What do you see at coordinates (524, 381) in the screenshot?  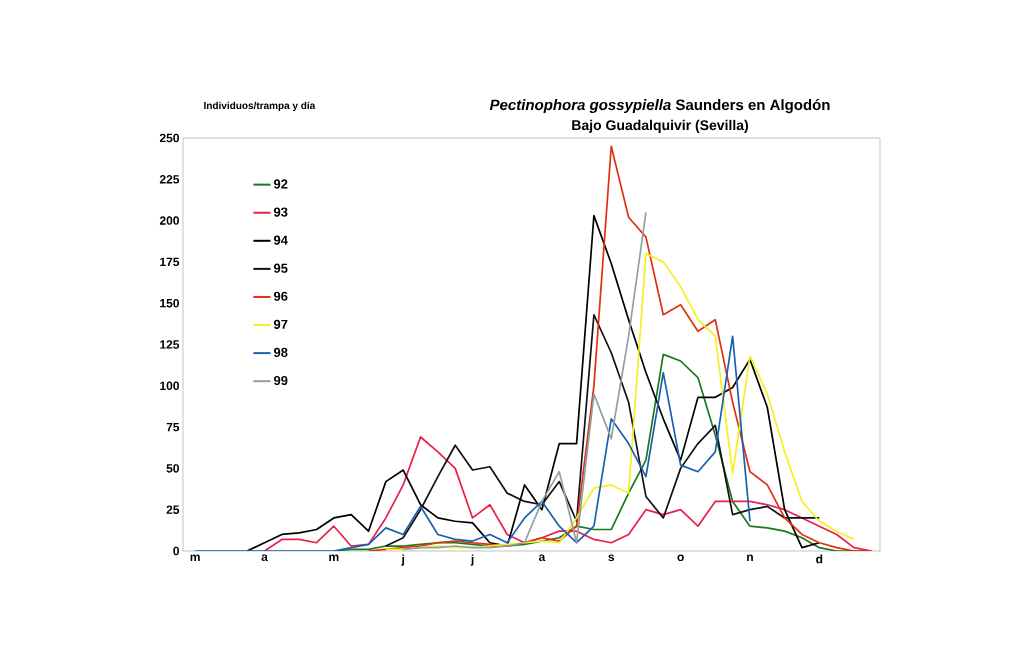 I see `line-series` at bounding box center [524, 381].